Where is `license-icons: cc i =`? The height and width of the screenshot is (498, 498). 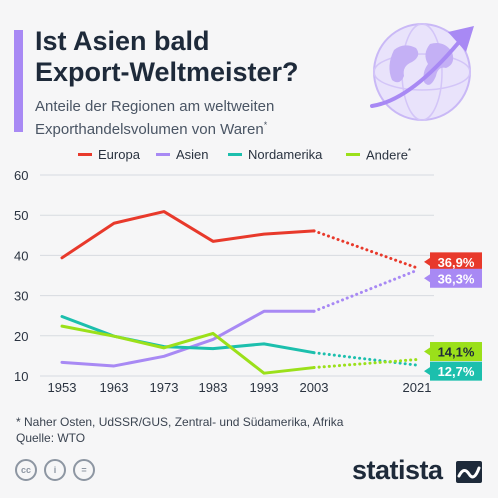 license-icons: cc i = is located at coordinates (60, 472).